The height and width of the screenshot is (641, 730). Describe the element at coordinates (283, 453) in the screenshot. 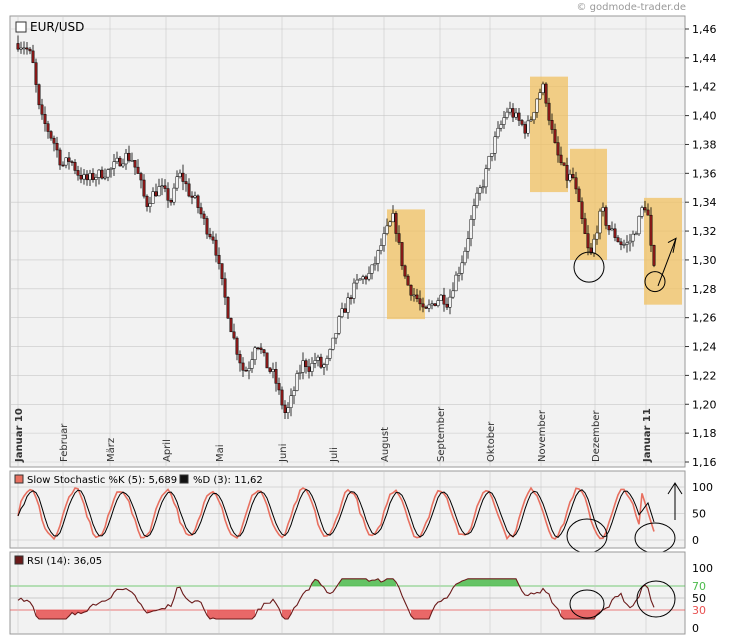

I see `month-label: Juni` at that location.